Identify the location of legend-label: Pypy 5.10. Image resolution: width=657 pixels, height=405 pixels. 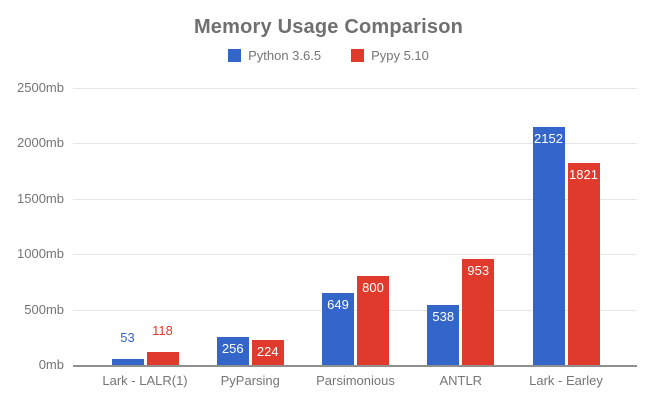
(400, 55).